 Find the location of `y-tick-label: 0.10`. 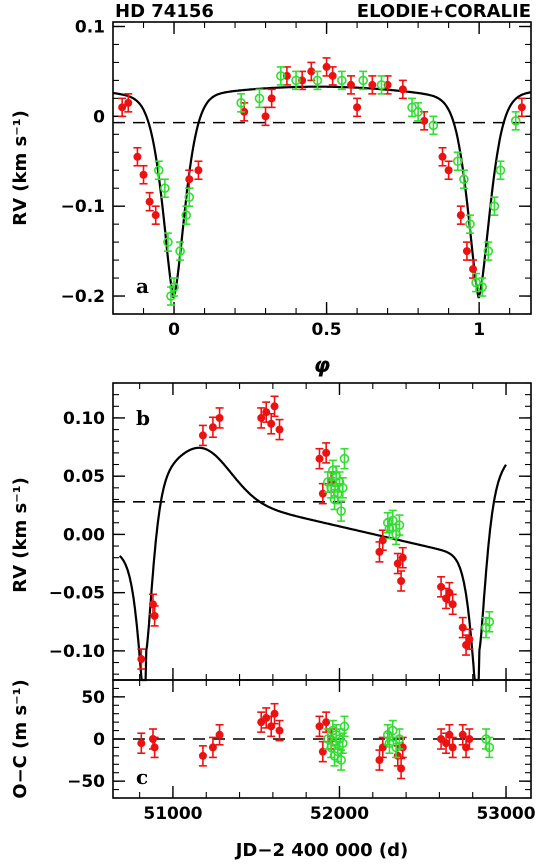

y-tick-label: 0.10 is located at coordinates (84, 419).